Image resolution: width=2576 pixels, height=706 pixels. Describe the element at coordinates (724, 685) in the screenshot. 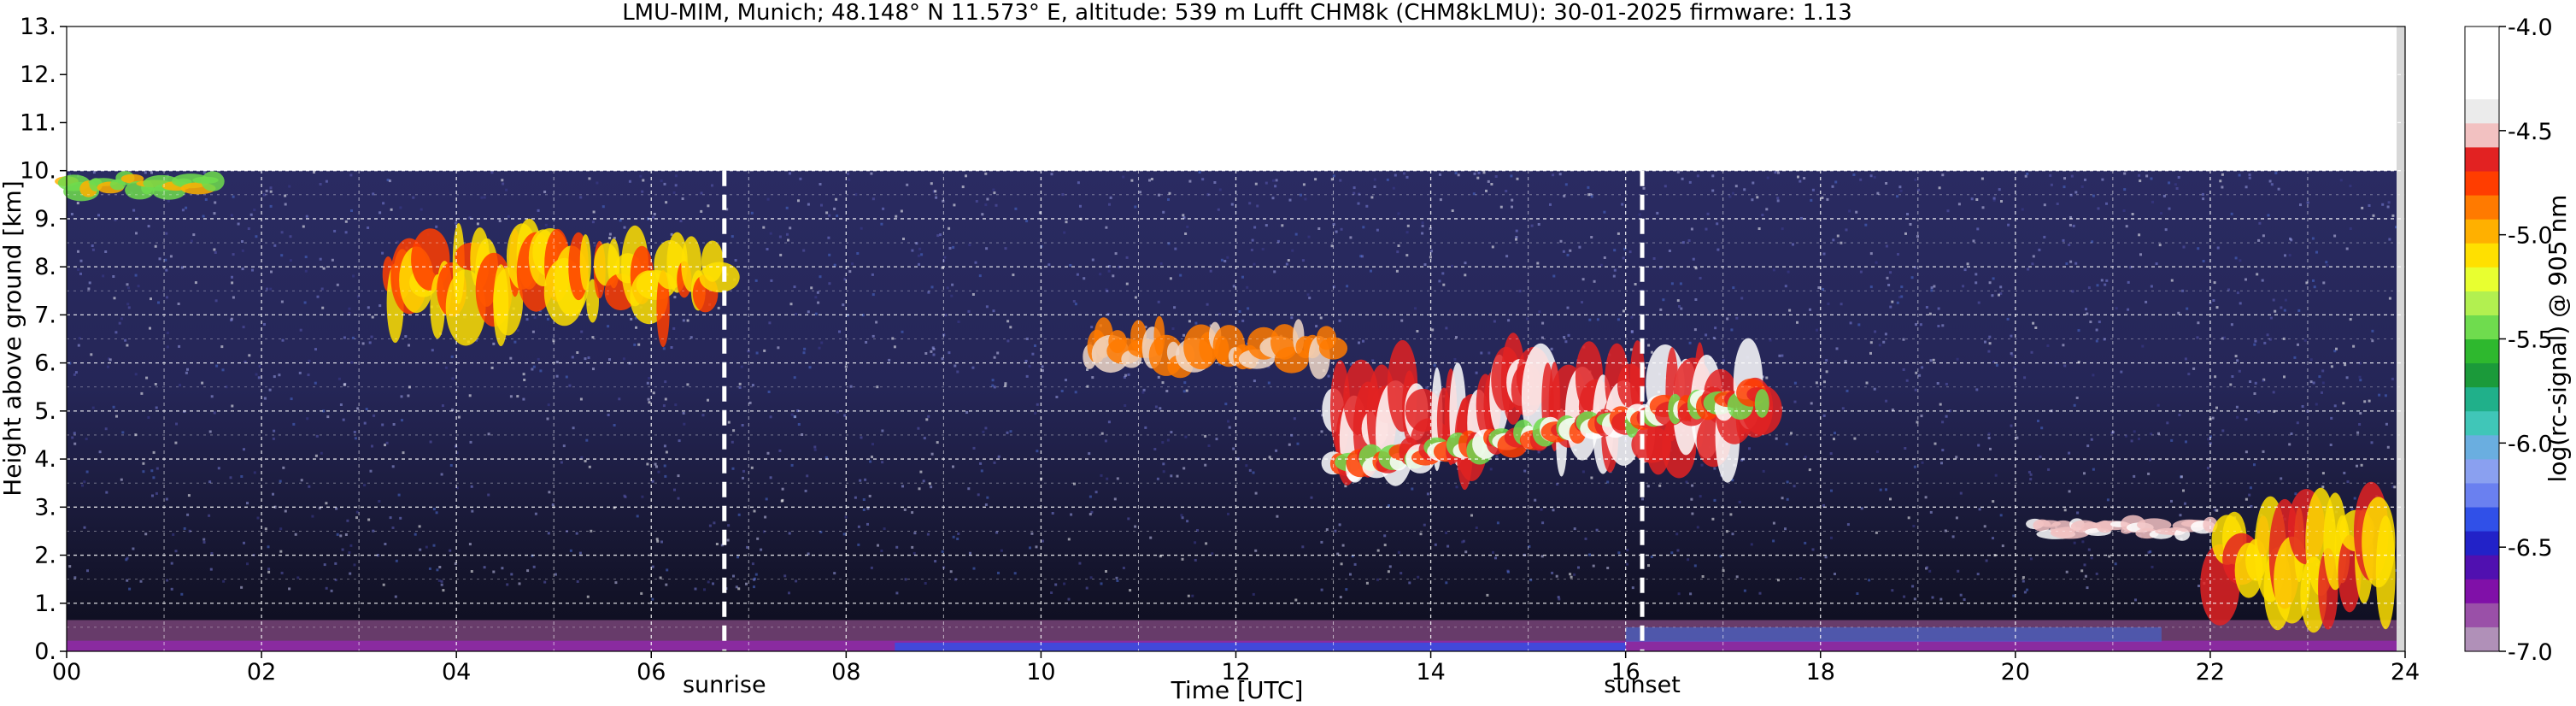

I see `event-label-sunrise: sunrise` at that location.